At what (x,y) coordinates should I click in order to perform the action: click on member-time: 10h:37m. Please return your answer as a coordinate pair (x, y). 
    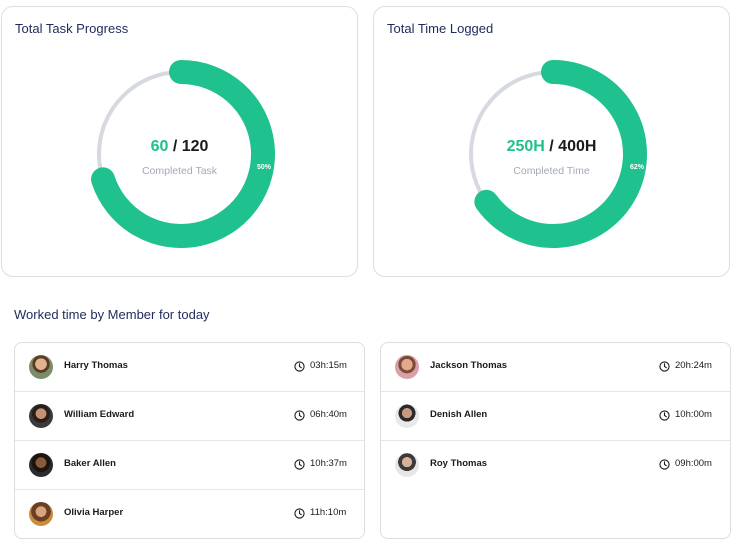
    Looking at the image, I should click on (328, 463).